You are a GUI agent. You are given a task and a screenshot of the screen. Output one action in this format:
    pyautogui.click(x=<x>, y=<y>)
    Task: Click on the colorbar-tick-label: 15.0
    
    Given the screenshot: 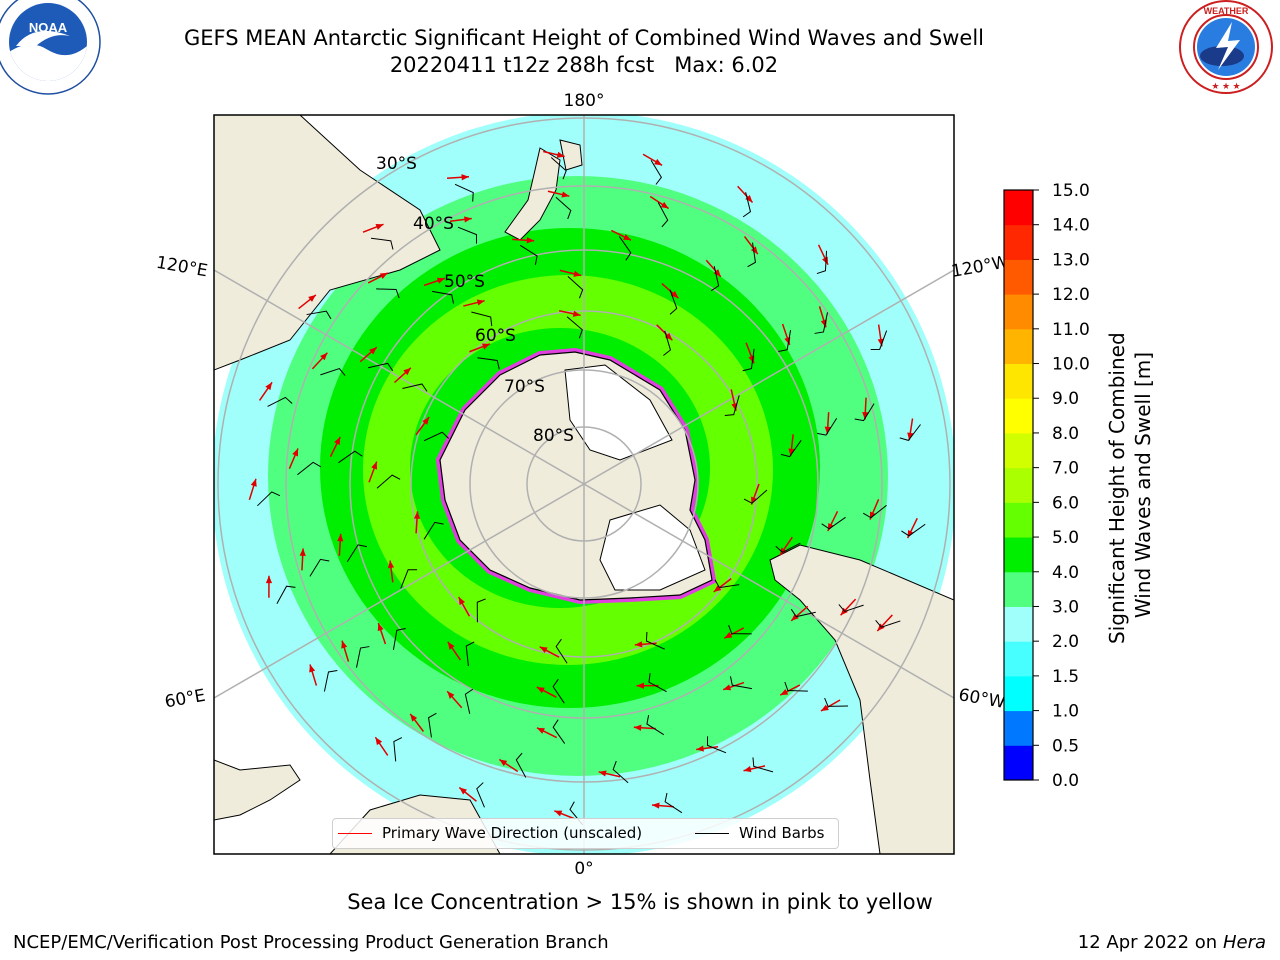 What is the action you would take?
    pyautogui.click(x=1071, y=191)
    